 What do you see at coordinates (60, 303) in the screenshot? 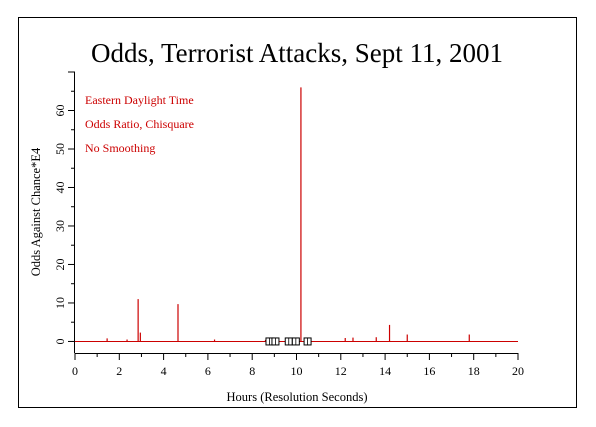
I see `y-tick-label: 10` at bounding box center [60, 303].